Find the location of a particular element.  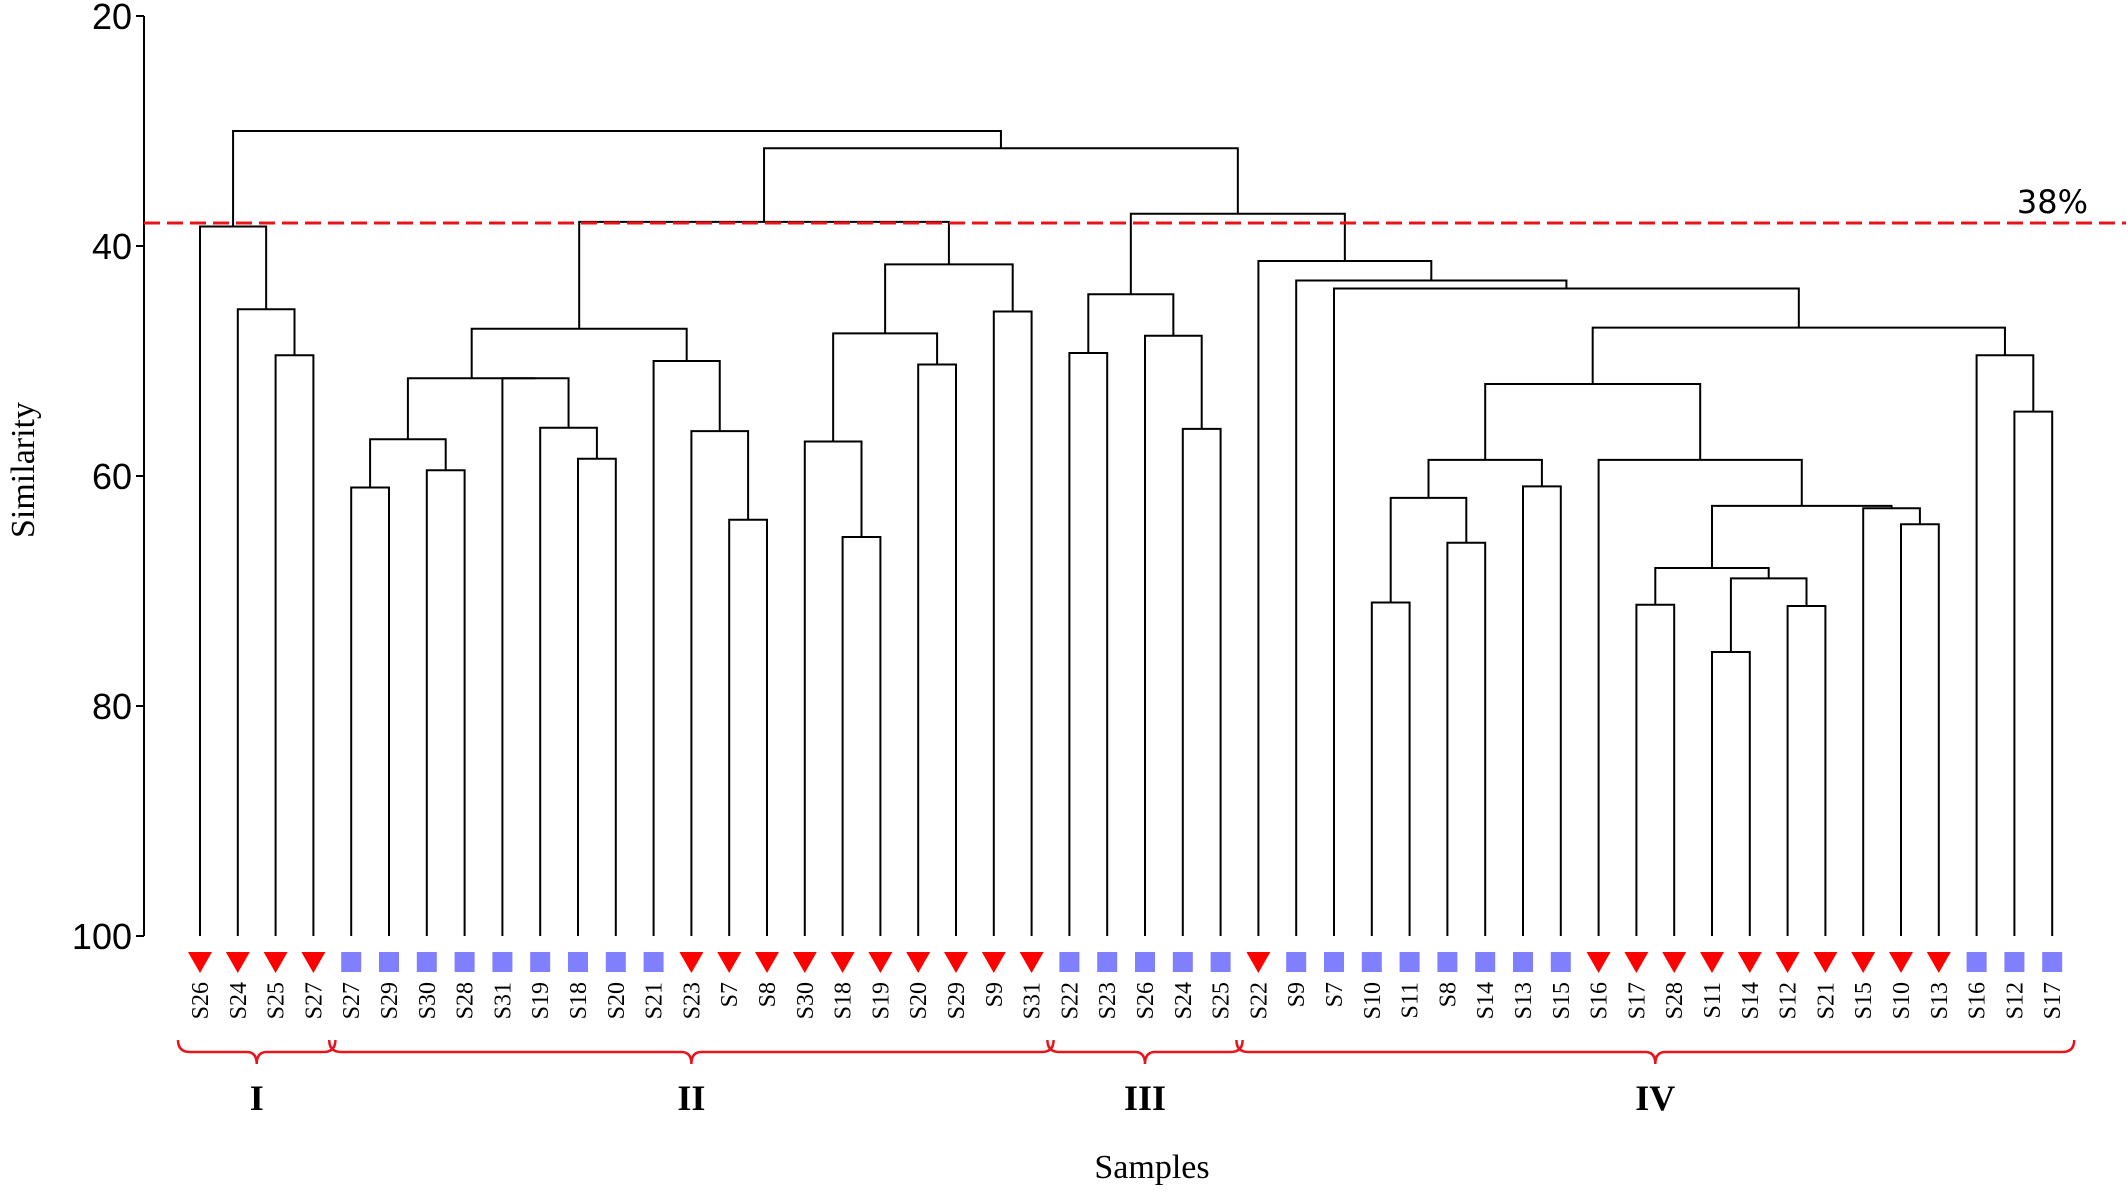

sample-label: S28 is located at coordinates (466, 1000).